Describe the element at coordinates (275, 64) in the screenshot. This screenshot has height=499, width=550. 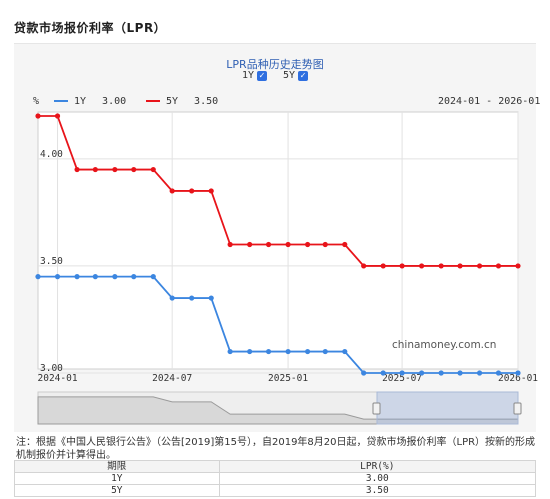
I see `chart-title: LPR品种历史走势图` at that location.